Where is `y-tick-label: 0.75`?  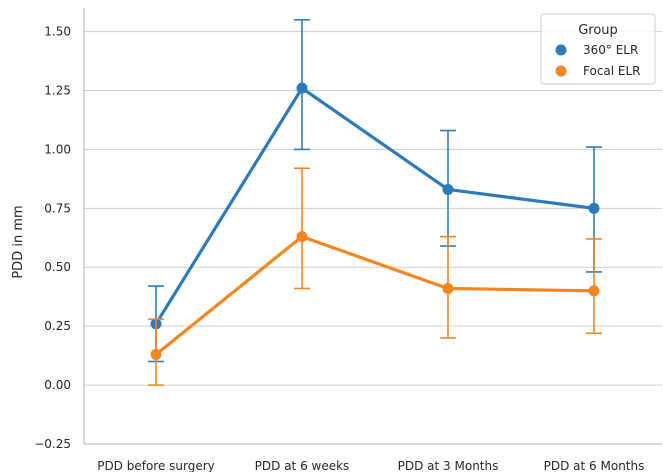 y-tick-label: 0.75 is located at coordinates (57, 208).